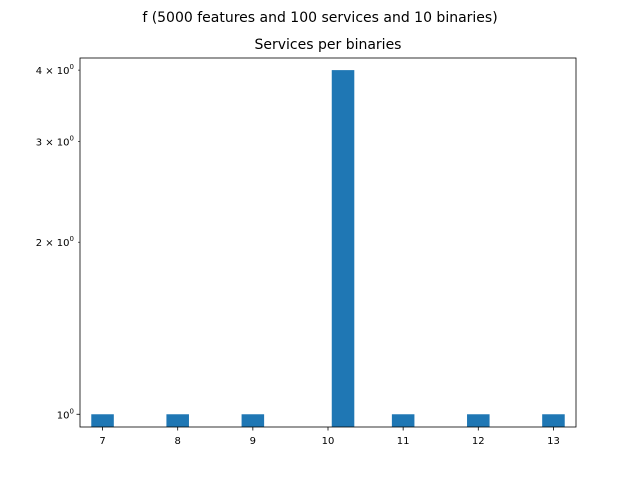 The height and width of the screenshot is (480, 640). Describe the element at coordinates (55, 142) in the screenshot. I see `y-tick-label-2: 3 × 100` at that location.